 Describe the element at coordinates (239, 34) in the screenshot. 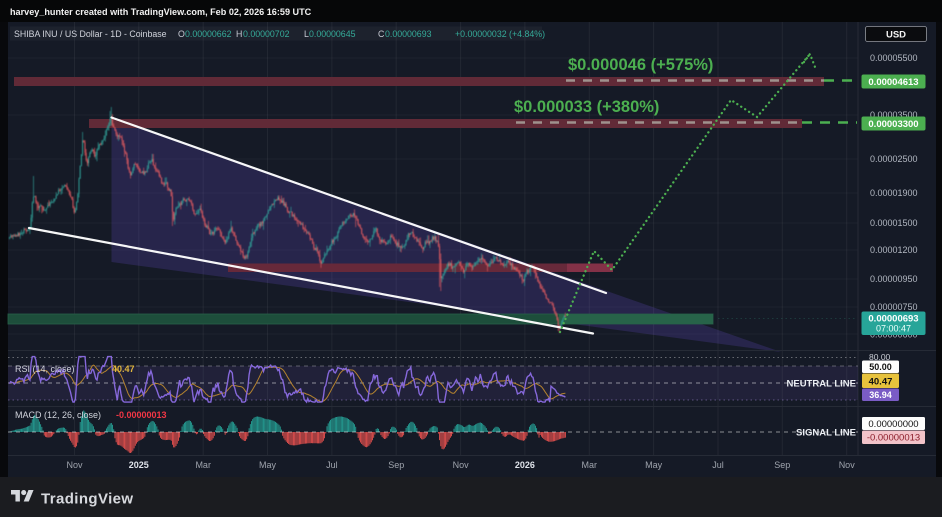

I see `svg-text: H` at that location.